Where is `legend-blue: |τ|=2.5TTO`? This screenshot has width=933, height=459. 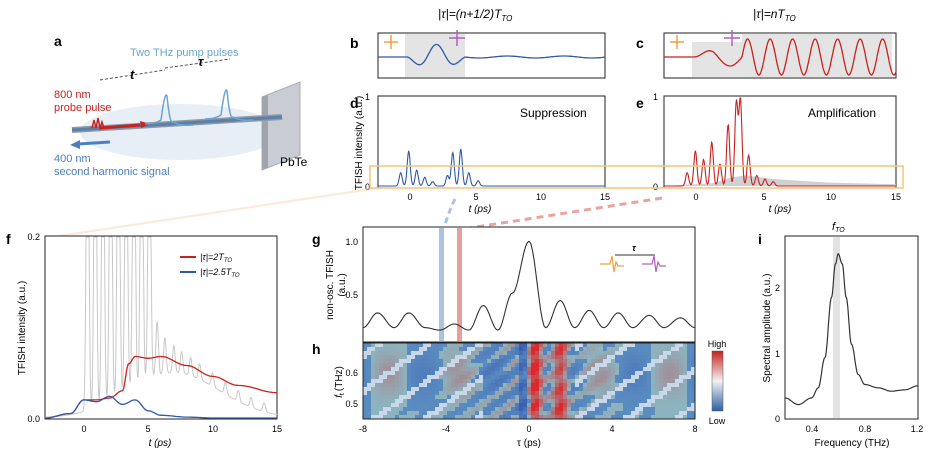 legend-blue: |τ|=2.5TTO is located at coordinates (220, 273).